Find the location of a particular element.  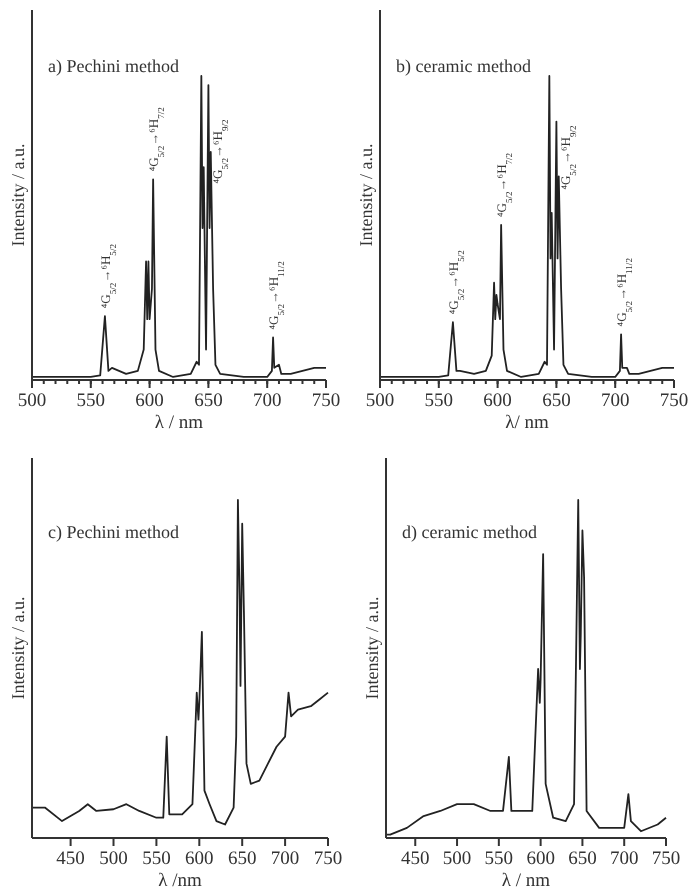

chart-title: a) Pechini method is located at coordinates (114, 66).